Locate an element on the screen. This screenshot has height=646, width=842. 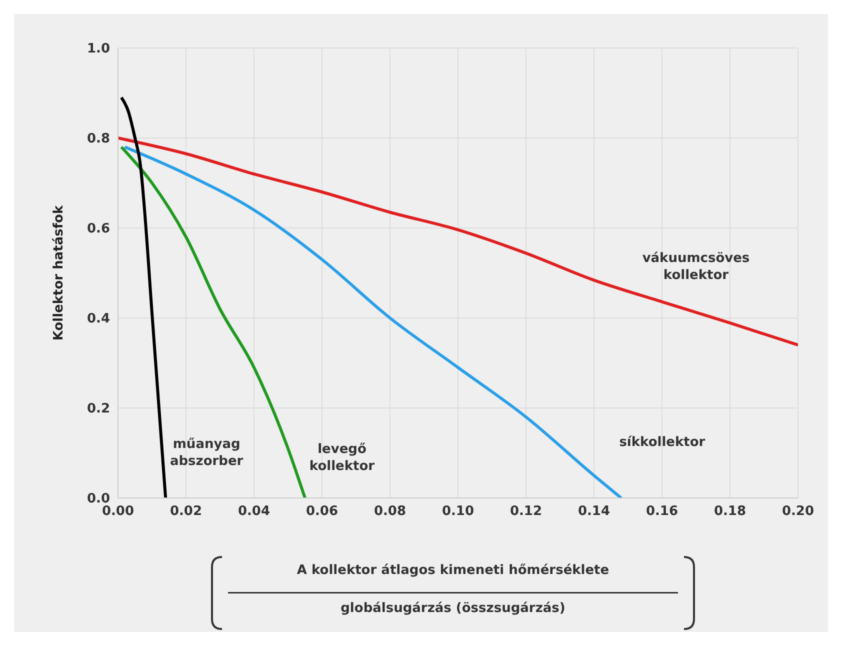
x-tick-label: 0.00 is located at coordinates (118, 512).